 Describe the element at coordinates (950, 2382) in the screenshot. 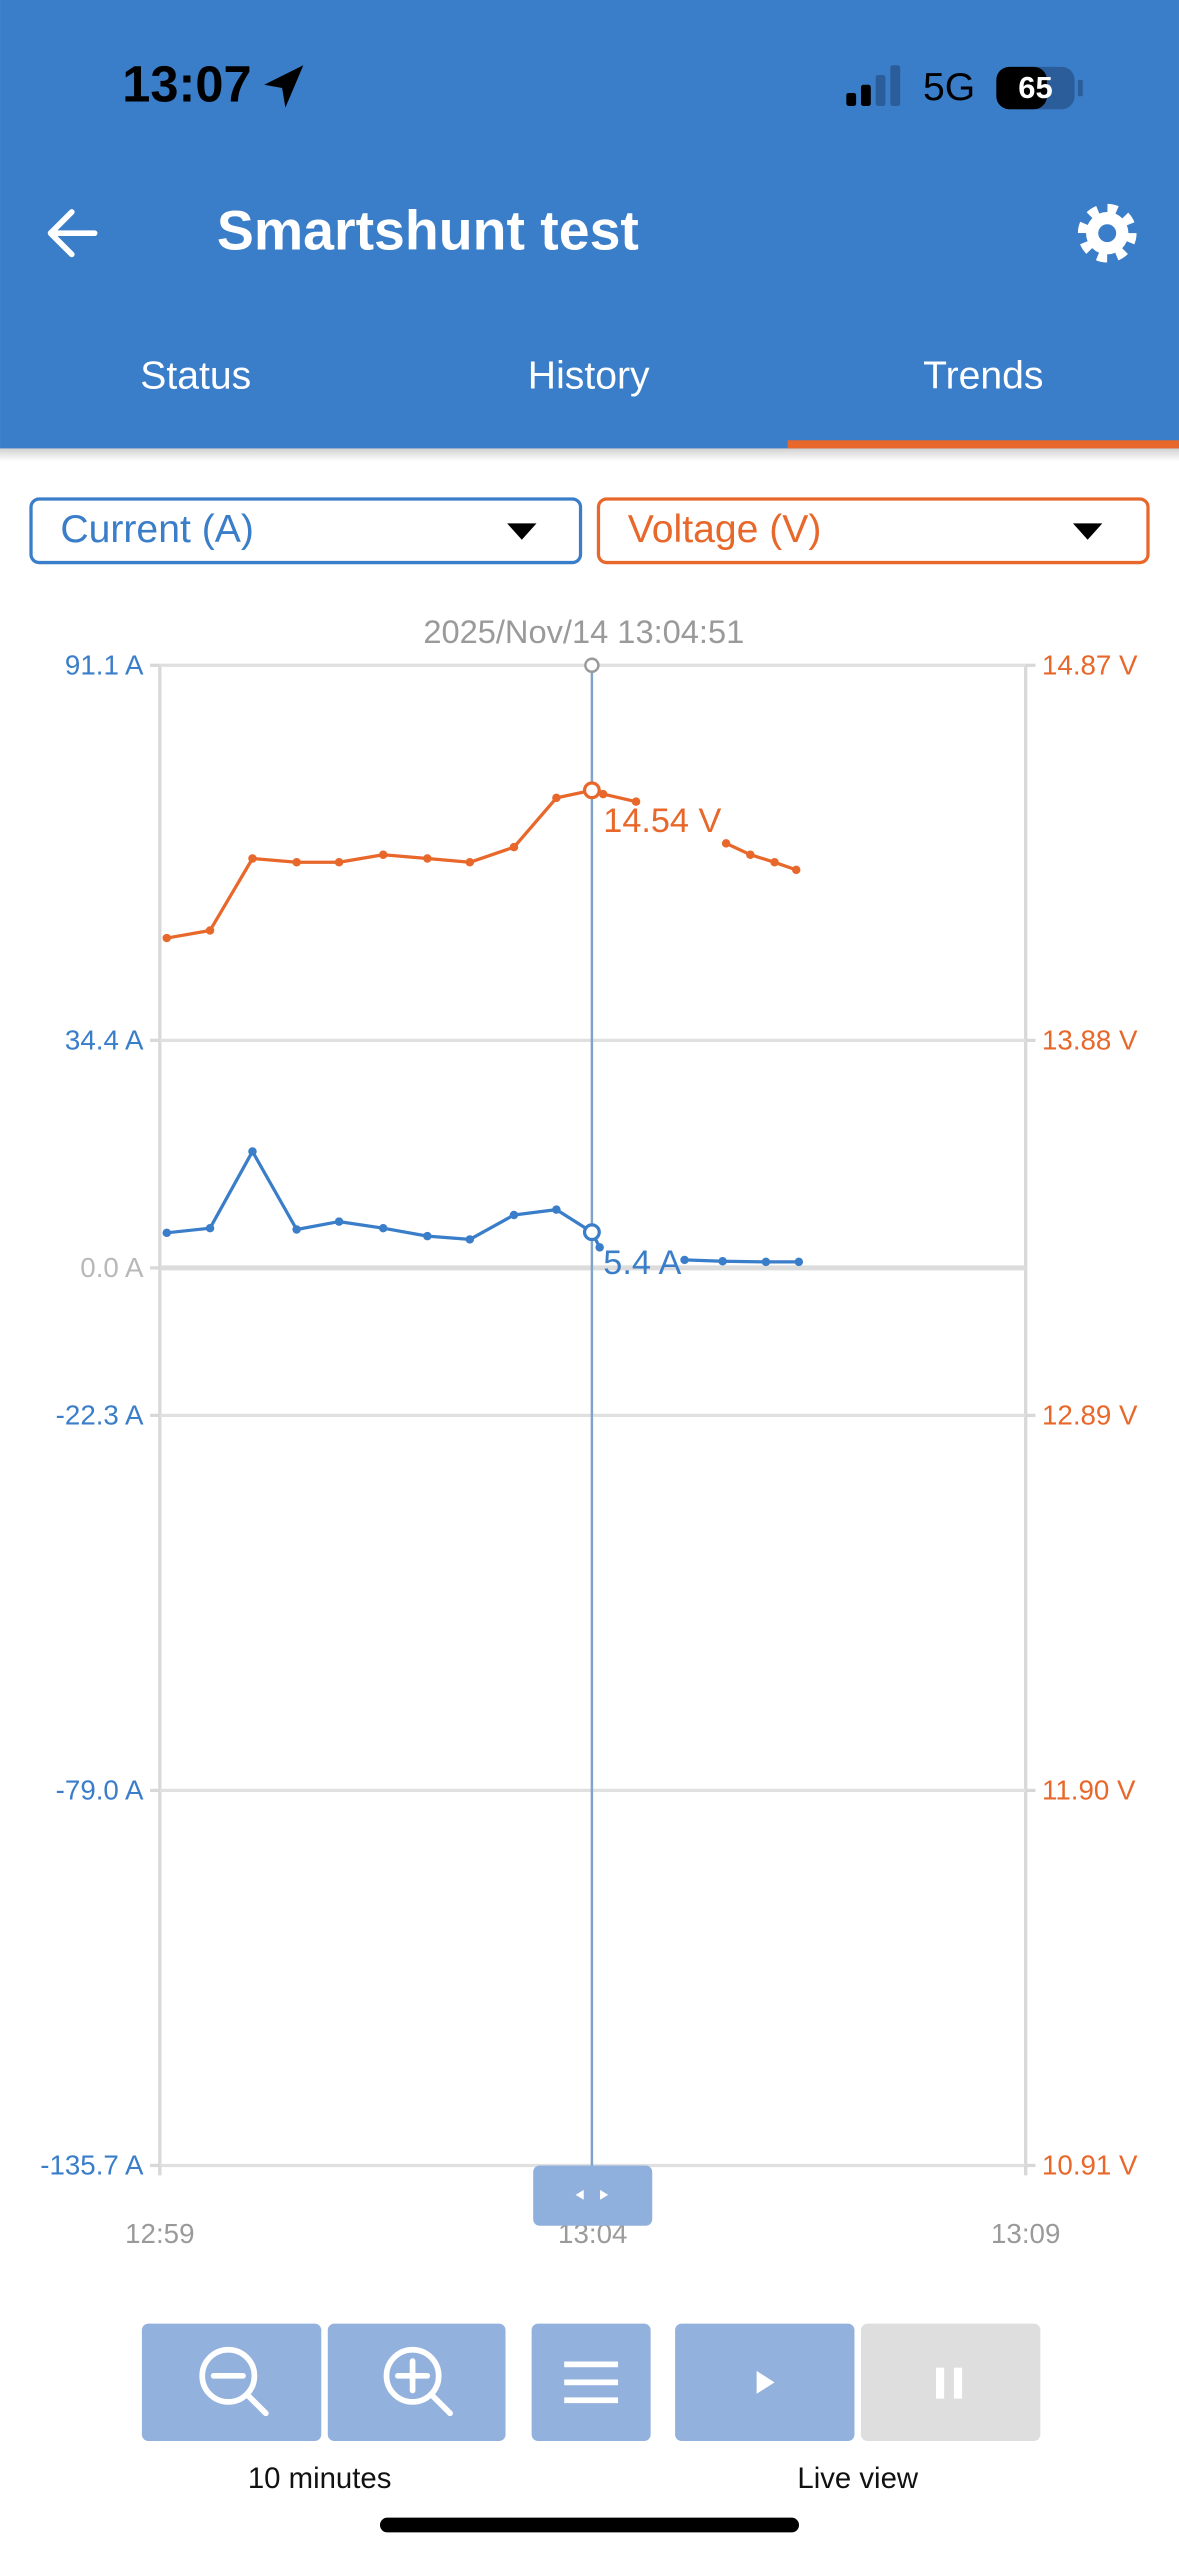

I see `pause-button` at that location.